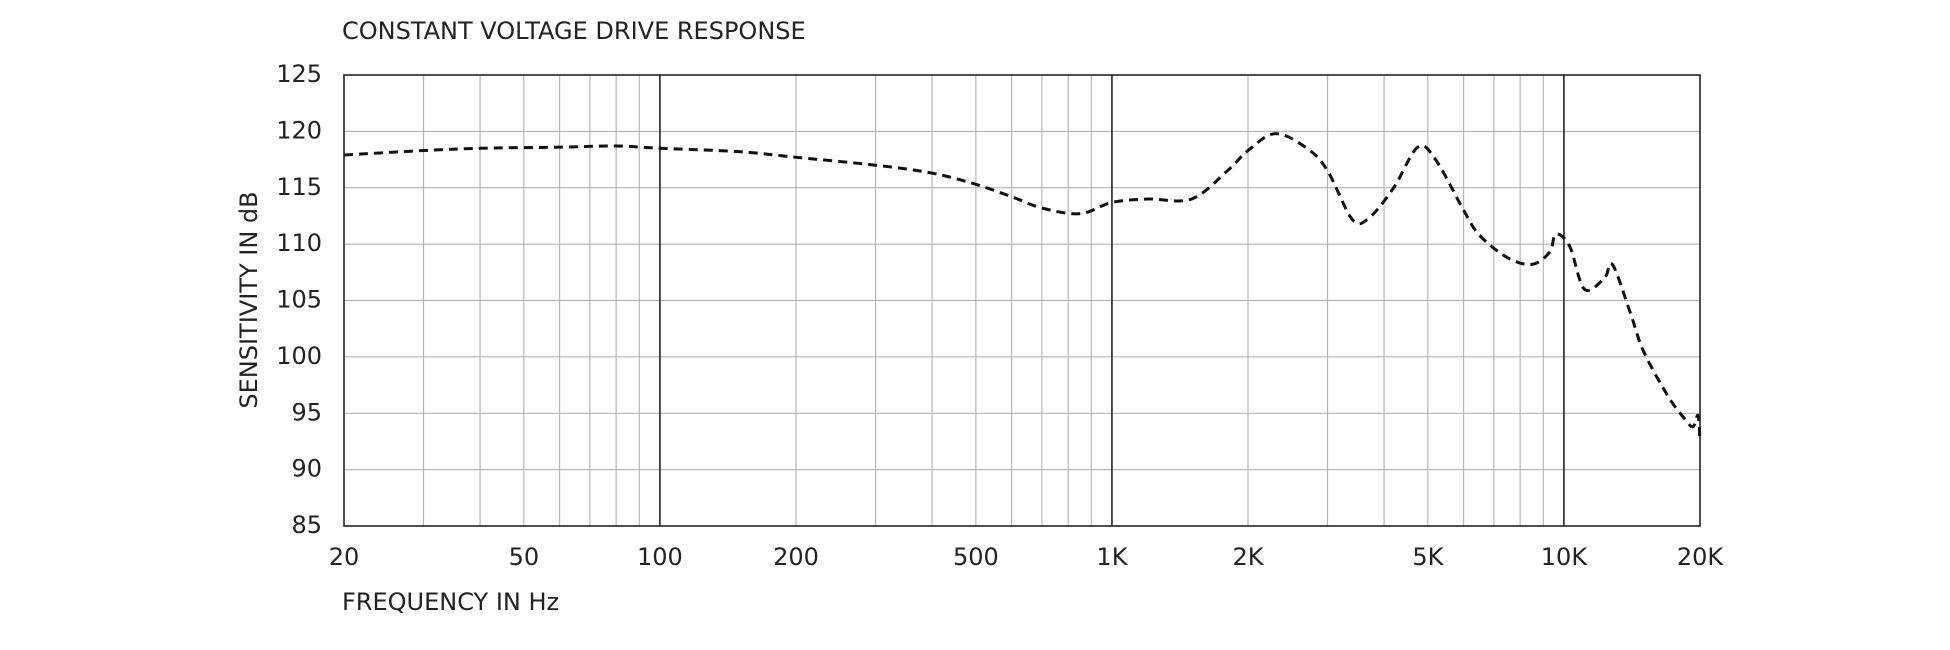 This screenshot has width=1950, height=650. I want to click on y-tick-label: 105, so click(299, 300).